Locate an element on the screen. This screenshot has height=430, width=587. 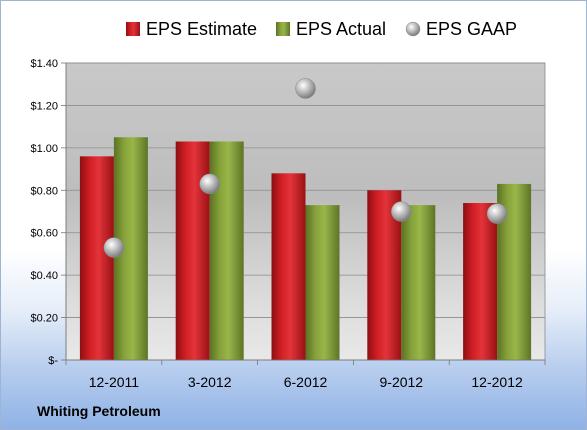
y-tick-label: $0.60 is located at coordinates (44, 234).